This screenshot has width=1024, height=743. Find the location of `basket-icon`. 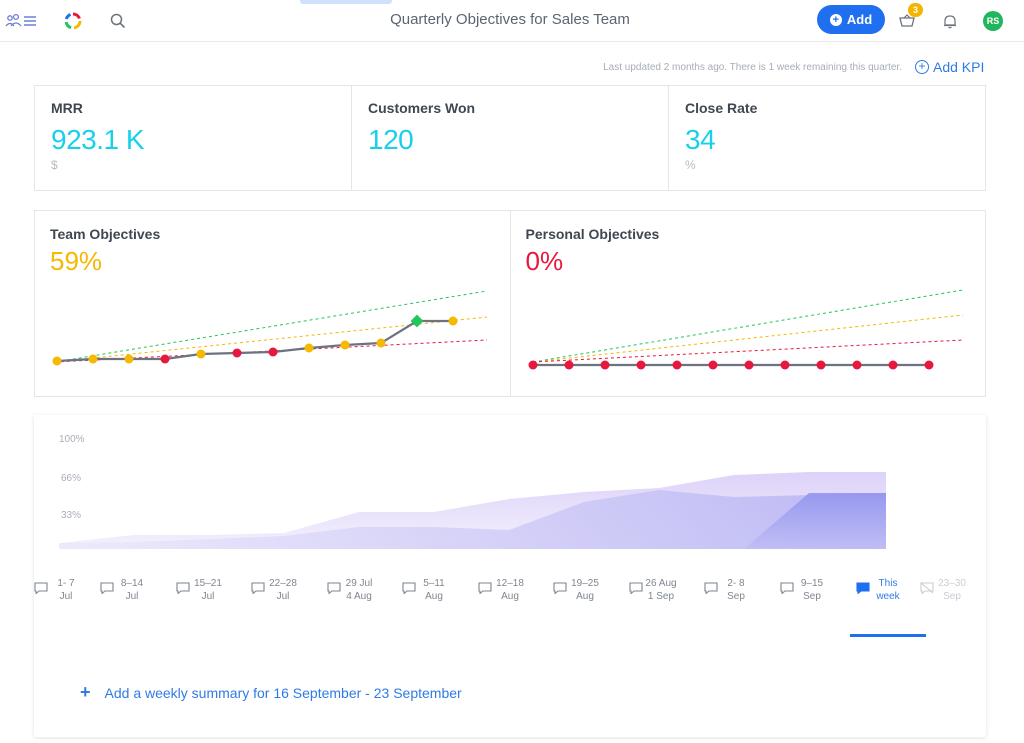

basket-icon is located at coordinates (907, 21).